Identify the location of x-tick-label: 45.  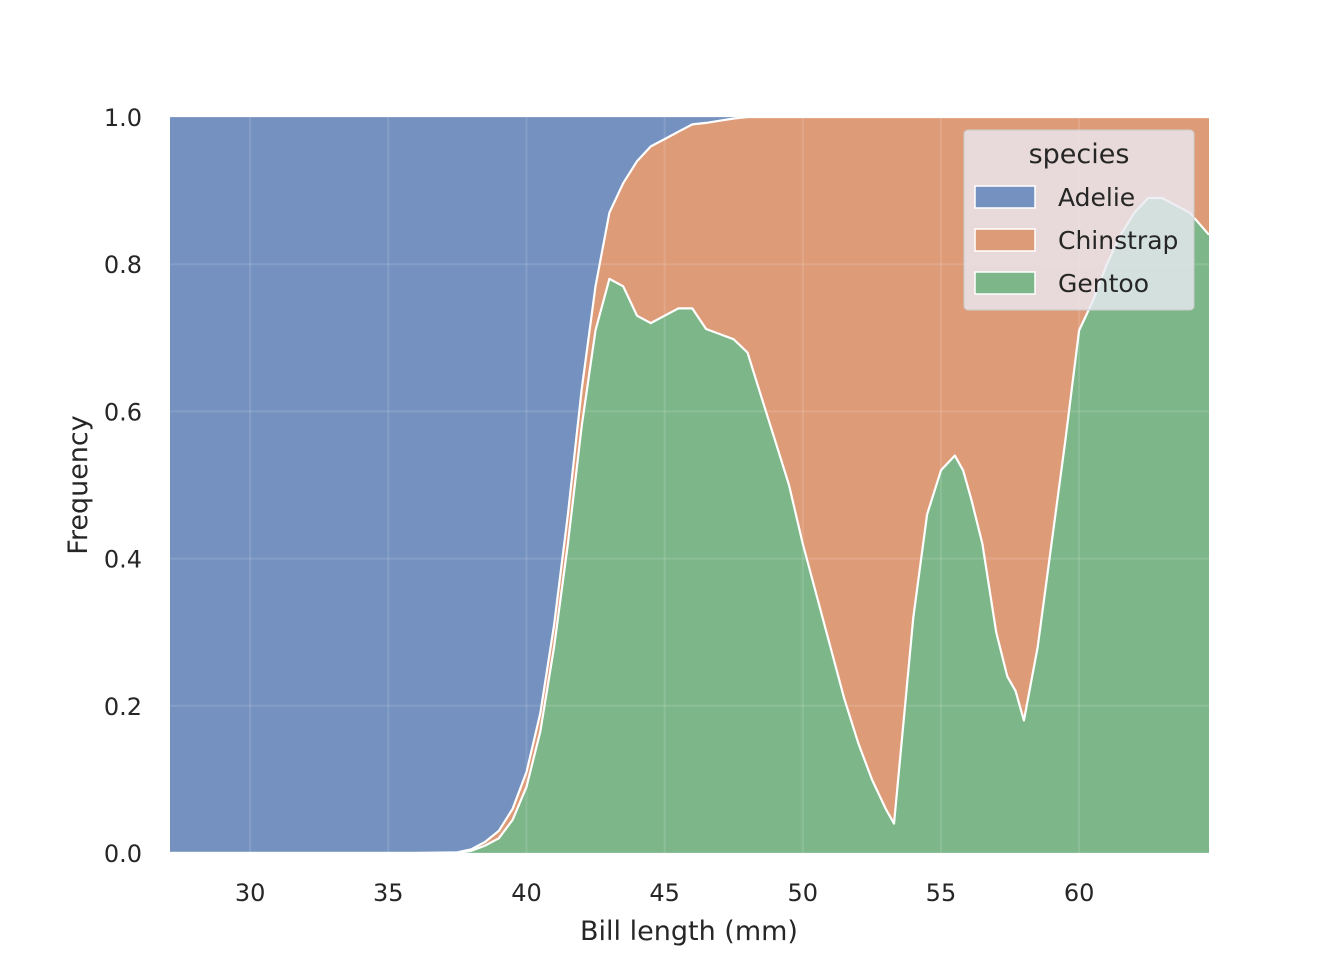
(664, 893).